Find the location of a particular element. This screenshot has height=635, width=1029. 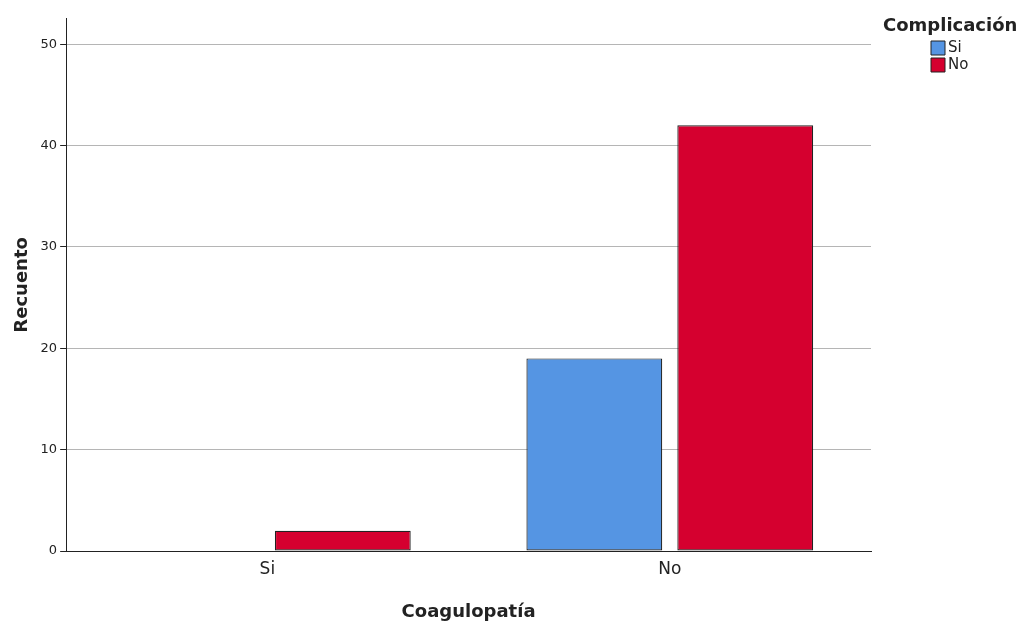

legend-title: Complicación is located at coordinates (950, 24).